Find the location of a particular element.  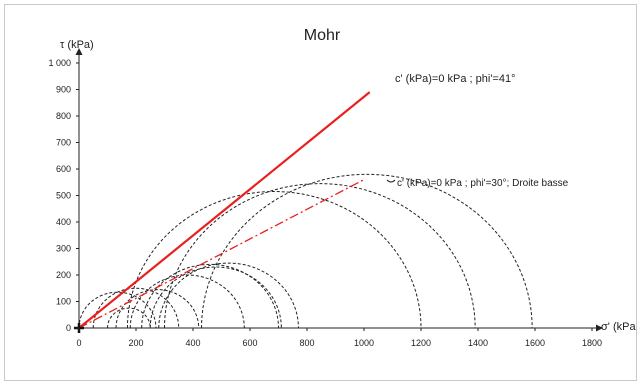

annotation-lower-envelope: c' (kPa)=0 kPa ; phi'=30°; Droite basse is located at coordinates (483, 183).